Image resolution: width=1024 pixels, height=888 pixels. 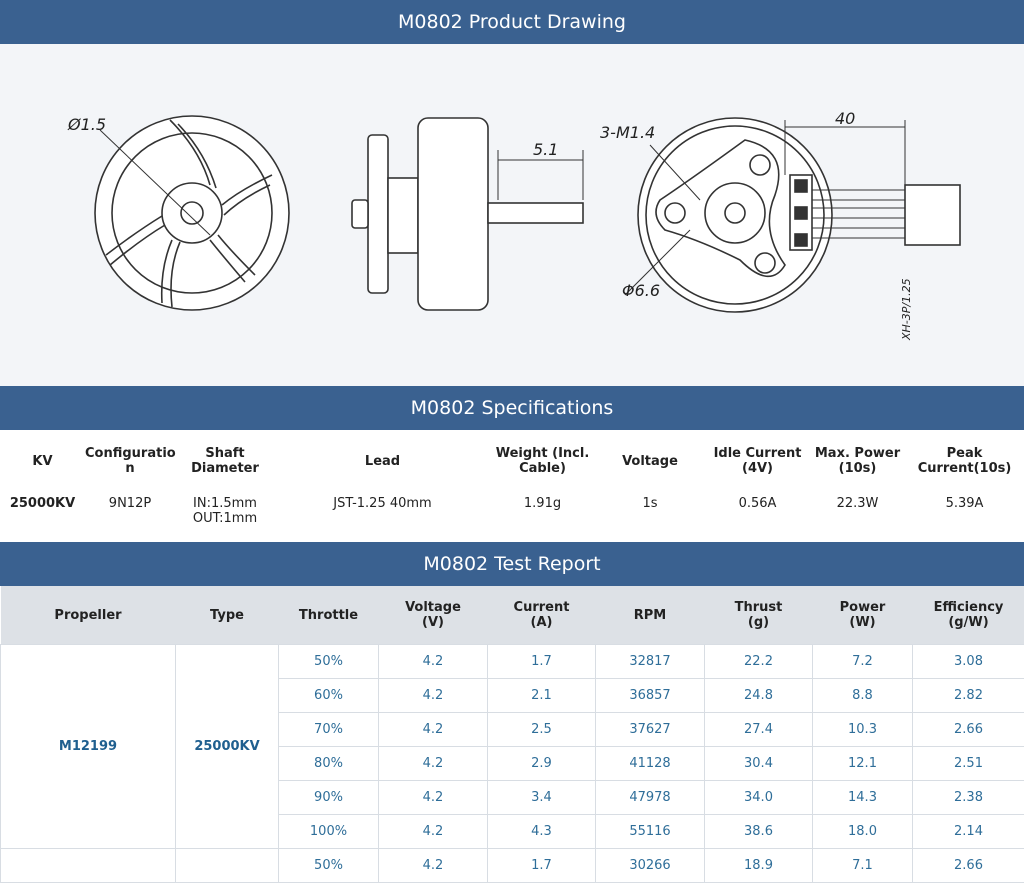 What do you see at coordinates (225, 503) in the screenshot?
I see `cell-line: IN:1.5mm` at bounding box center [225, 503].